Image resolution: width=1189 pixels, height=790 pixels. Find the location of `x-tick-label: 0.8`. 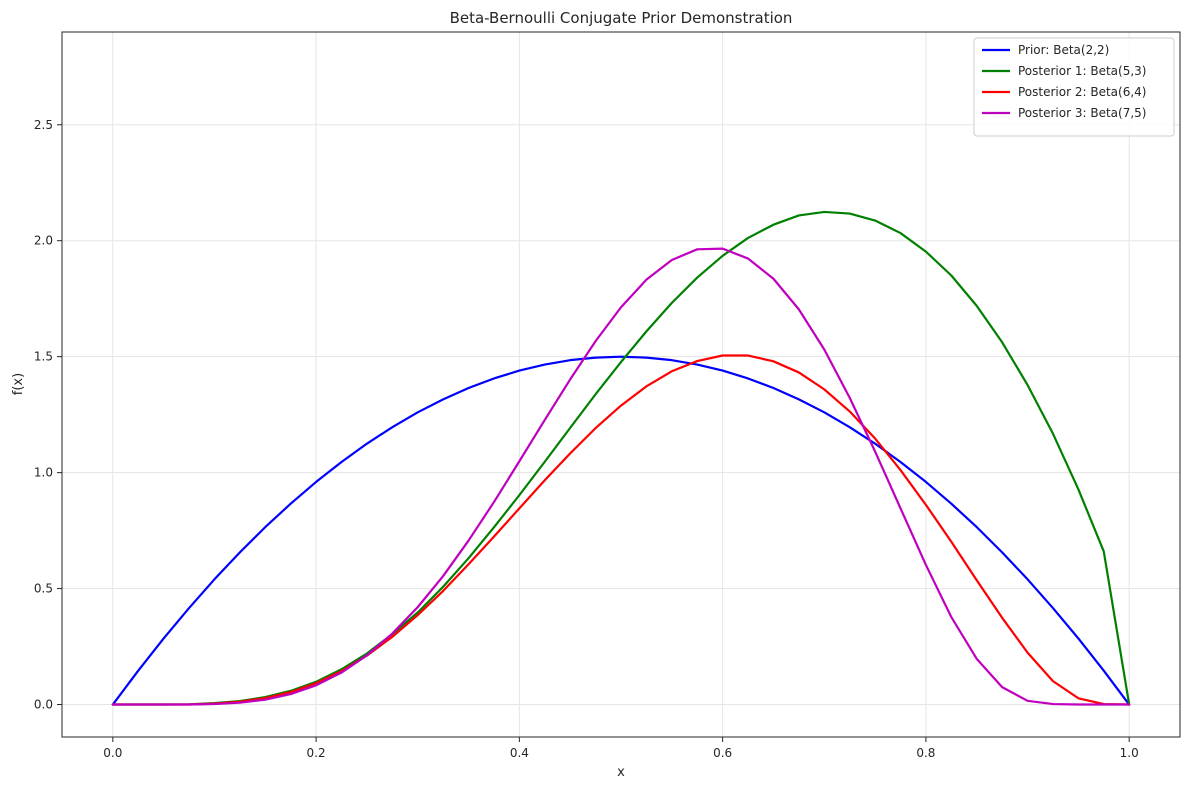

x-tick-label: 0.8 is located at coordinates (925, 753).